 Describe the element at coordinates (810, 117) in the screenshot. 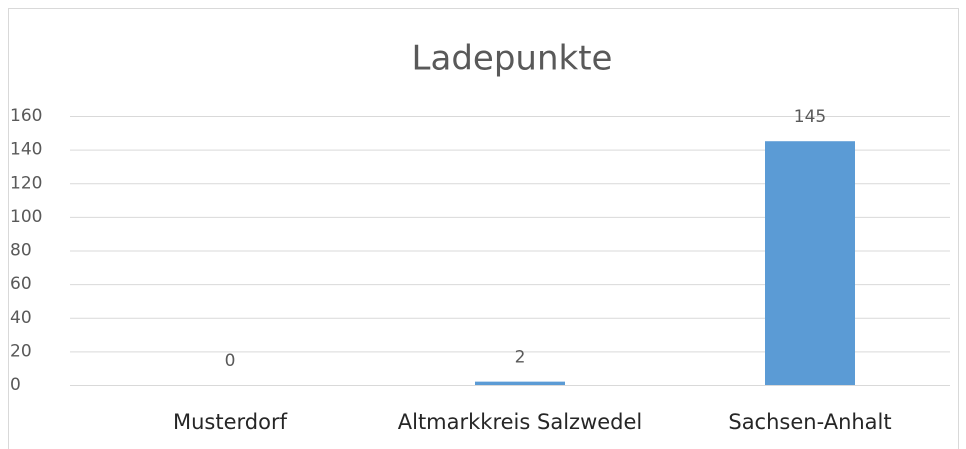

I see `data-label: 145` at that location.